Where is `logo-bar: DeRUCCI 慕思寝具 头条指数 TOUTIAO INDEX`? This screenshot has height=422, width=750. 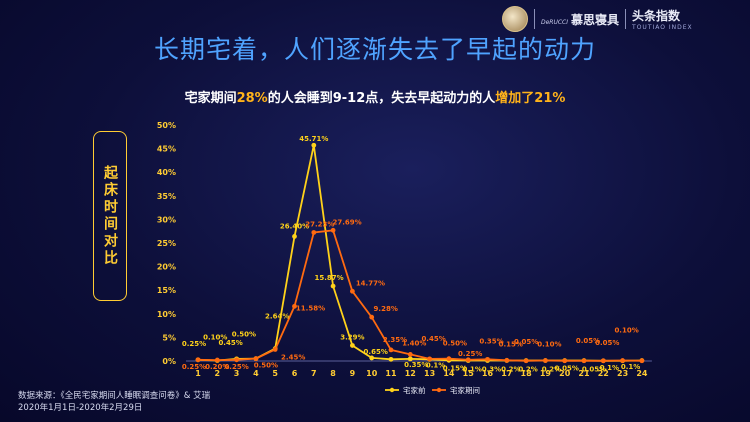 logo-bar: DeRUCCI 慕思寝具 头条指数 TOUTIAO INDEX is located at coordinates (621, 19).